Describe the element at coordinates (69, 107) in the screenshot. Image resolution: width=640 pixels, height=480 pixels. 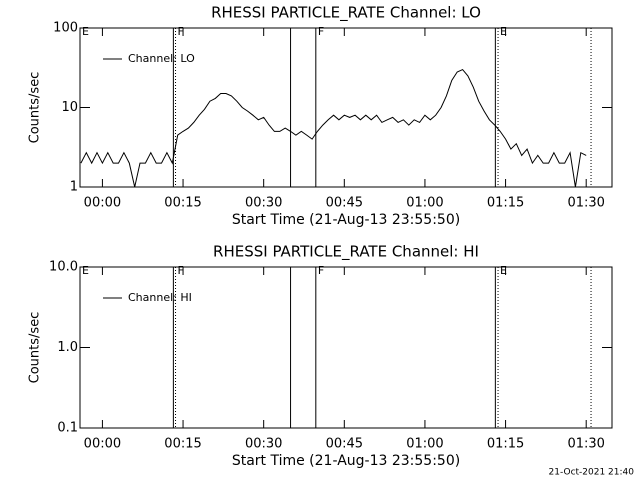
I see `y-tick-label: 10` at that location.